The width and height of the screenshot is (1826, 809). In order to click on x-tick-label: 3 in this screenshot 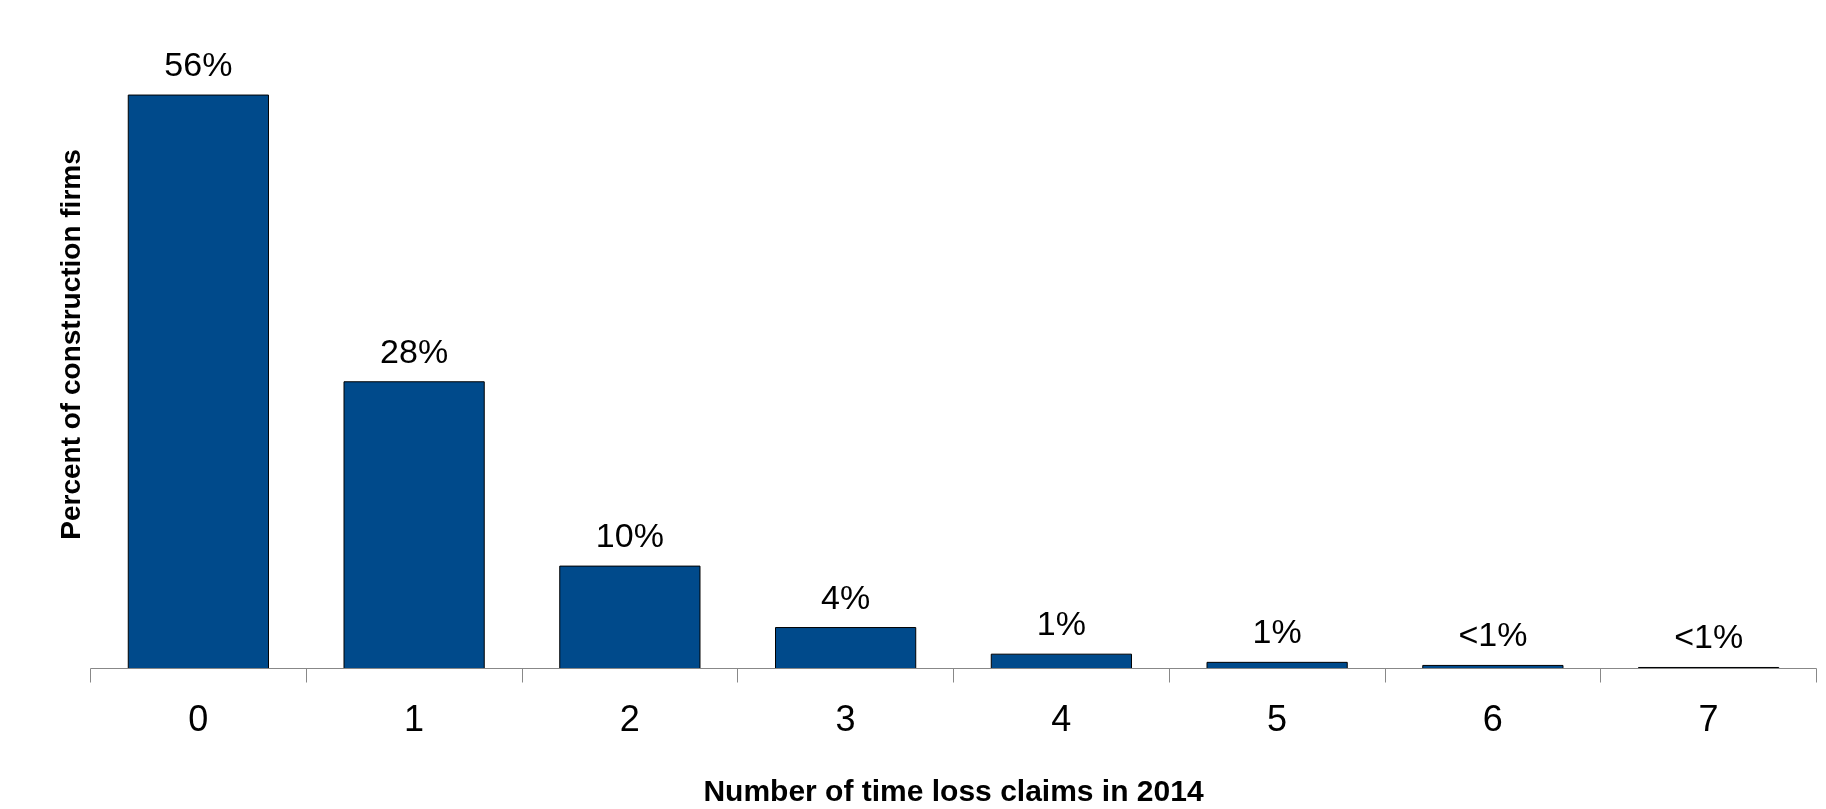, I will do `click(845, 718)`.